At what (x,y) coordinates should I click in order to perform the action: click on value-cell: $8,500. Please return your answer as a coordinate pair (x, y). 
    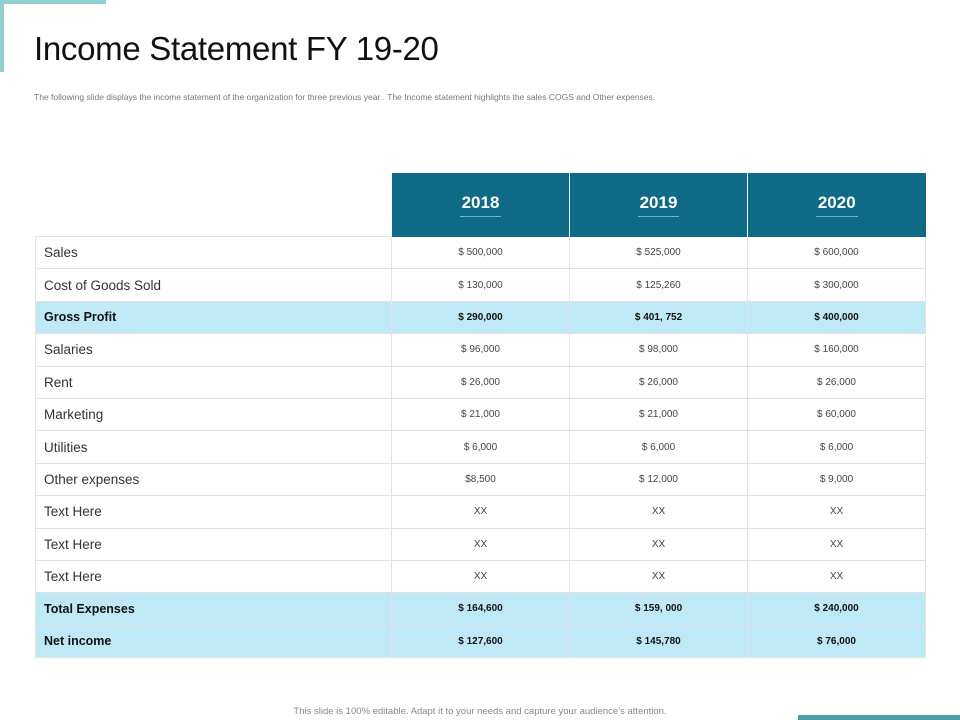
    Looking at the image, I should click on (480, 480).